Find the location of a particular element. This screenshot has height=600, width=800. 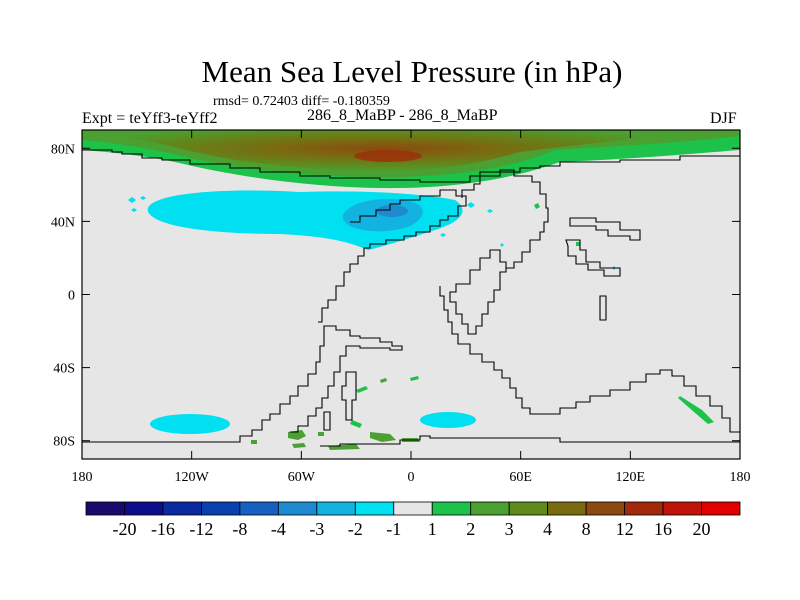

season-label: DJF is located at coordinates (723, 118).